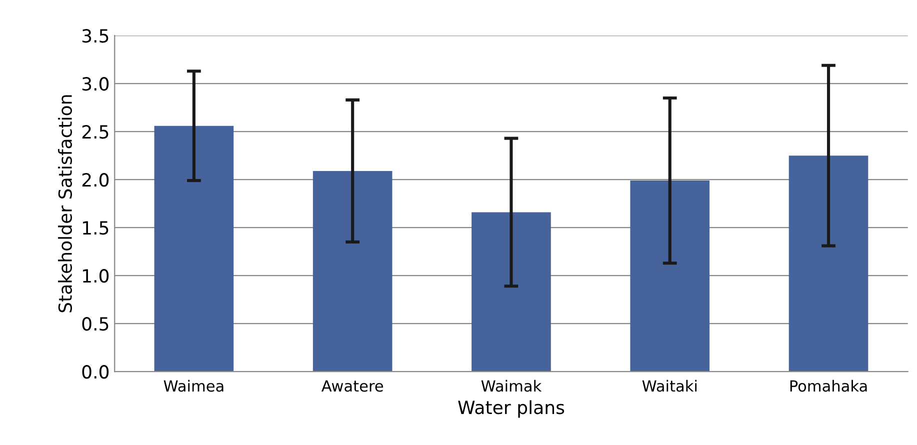 Image resolution: width=917 pixels, height=445 pixels. What do you see at coordinates (95, 132) in the screenshot?
I see `y-tick-label: 2.5` at bounding box center [95, 132].